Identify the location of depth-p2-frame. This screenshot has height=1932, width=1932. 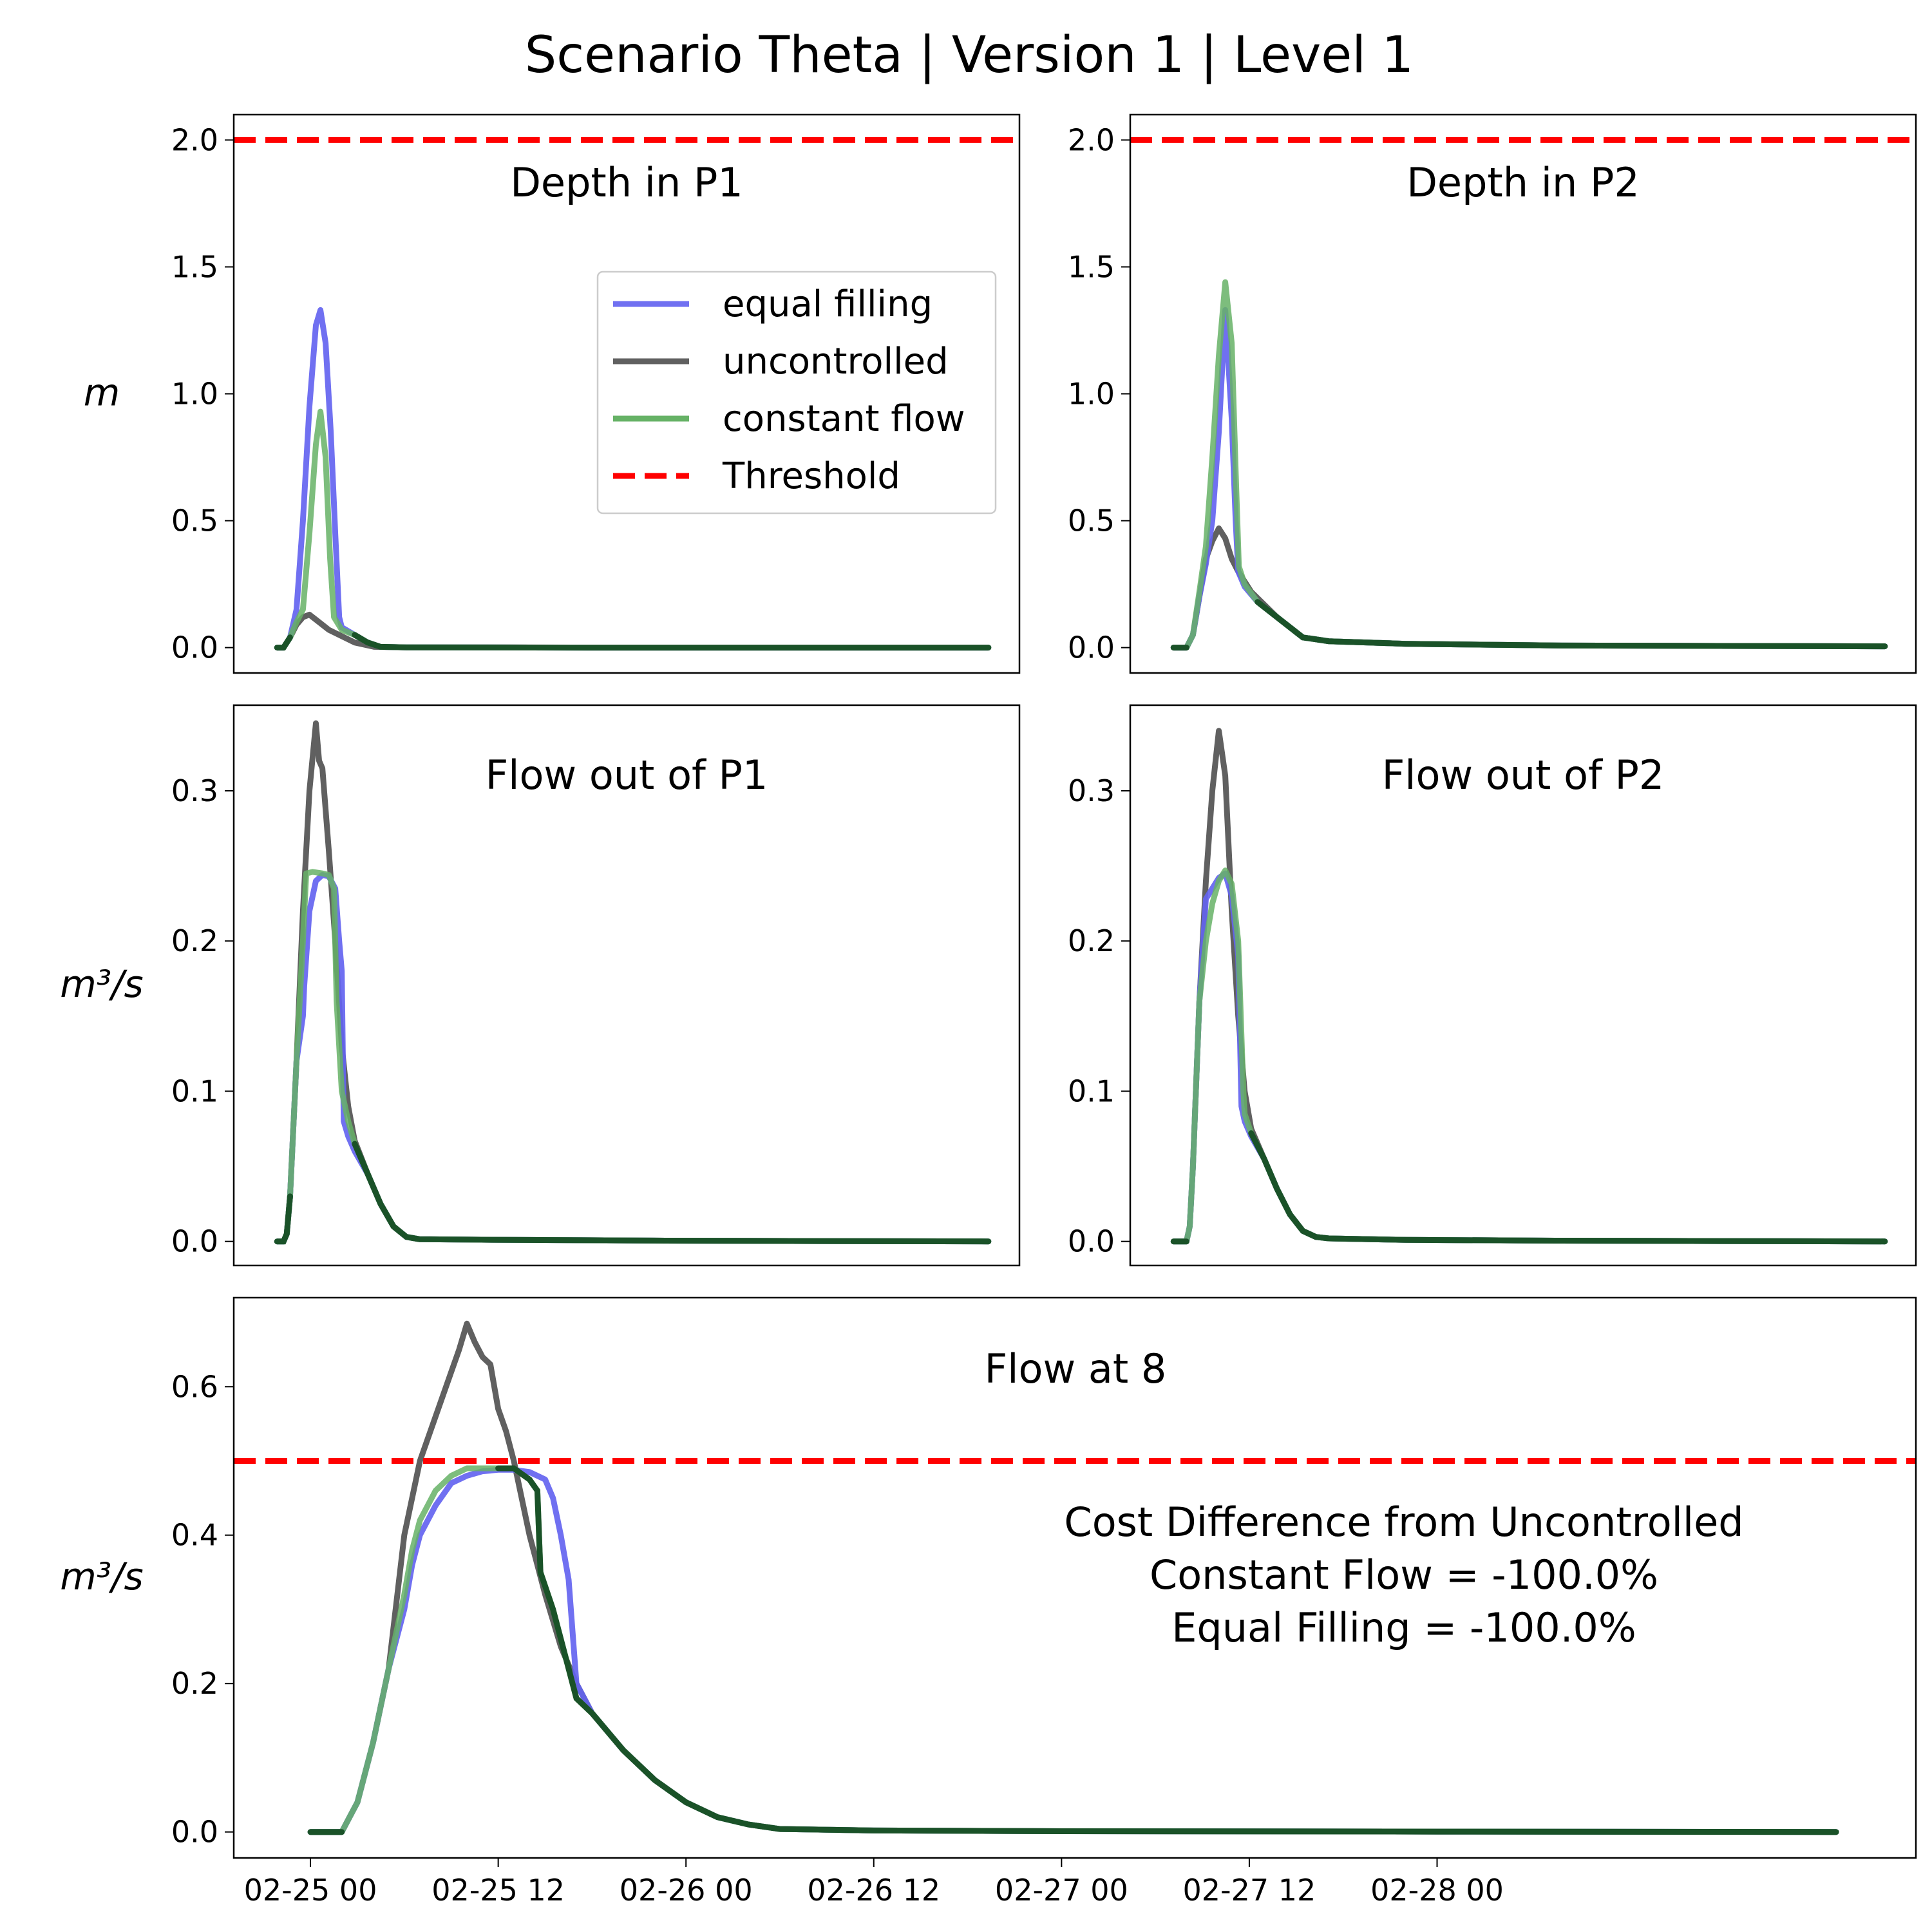
(1523, 394).